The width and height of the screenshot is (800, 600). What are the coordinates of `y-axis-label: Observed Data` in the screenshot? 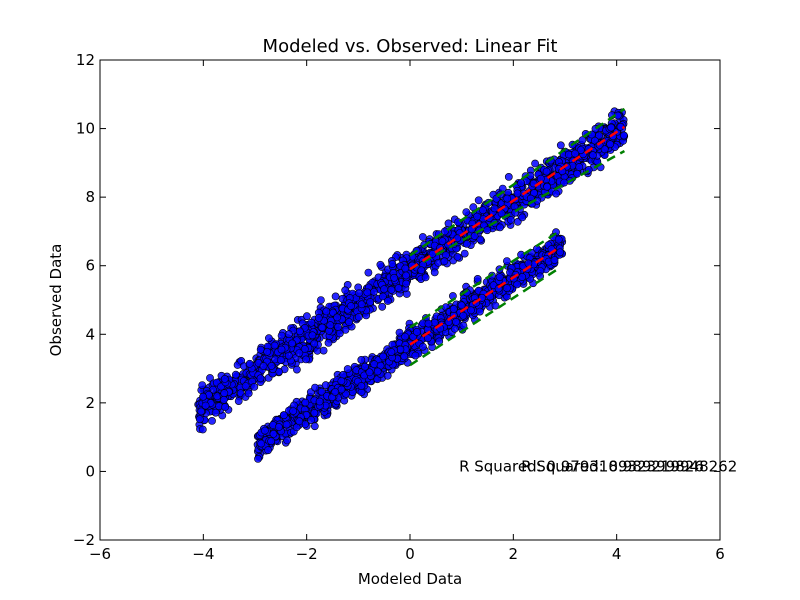 It's located at (56, 300).